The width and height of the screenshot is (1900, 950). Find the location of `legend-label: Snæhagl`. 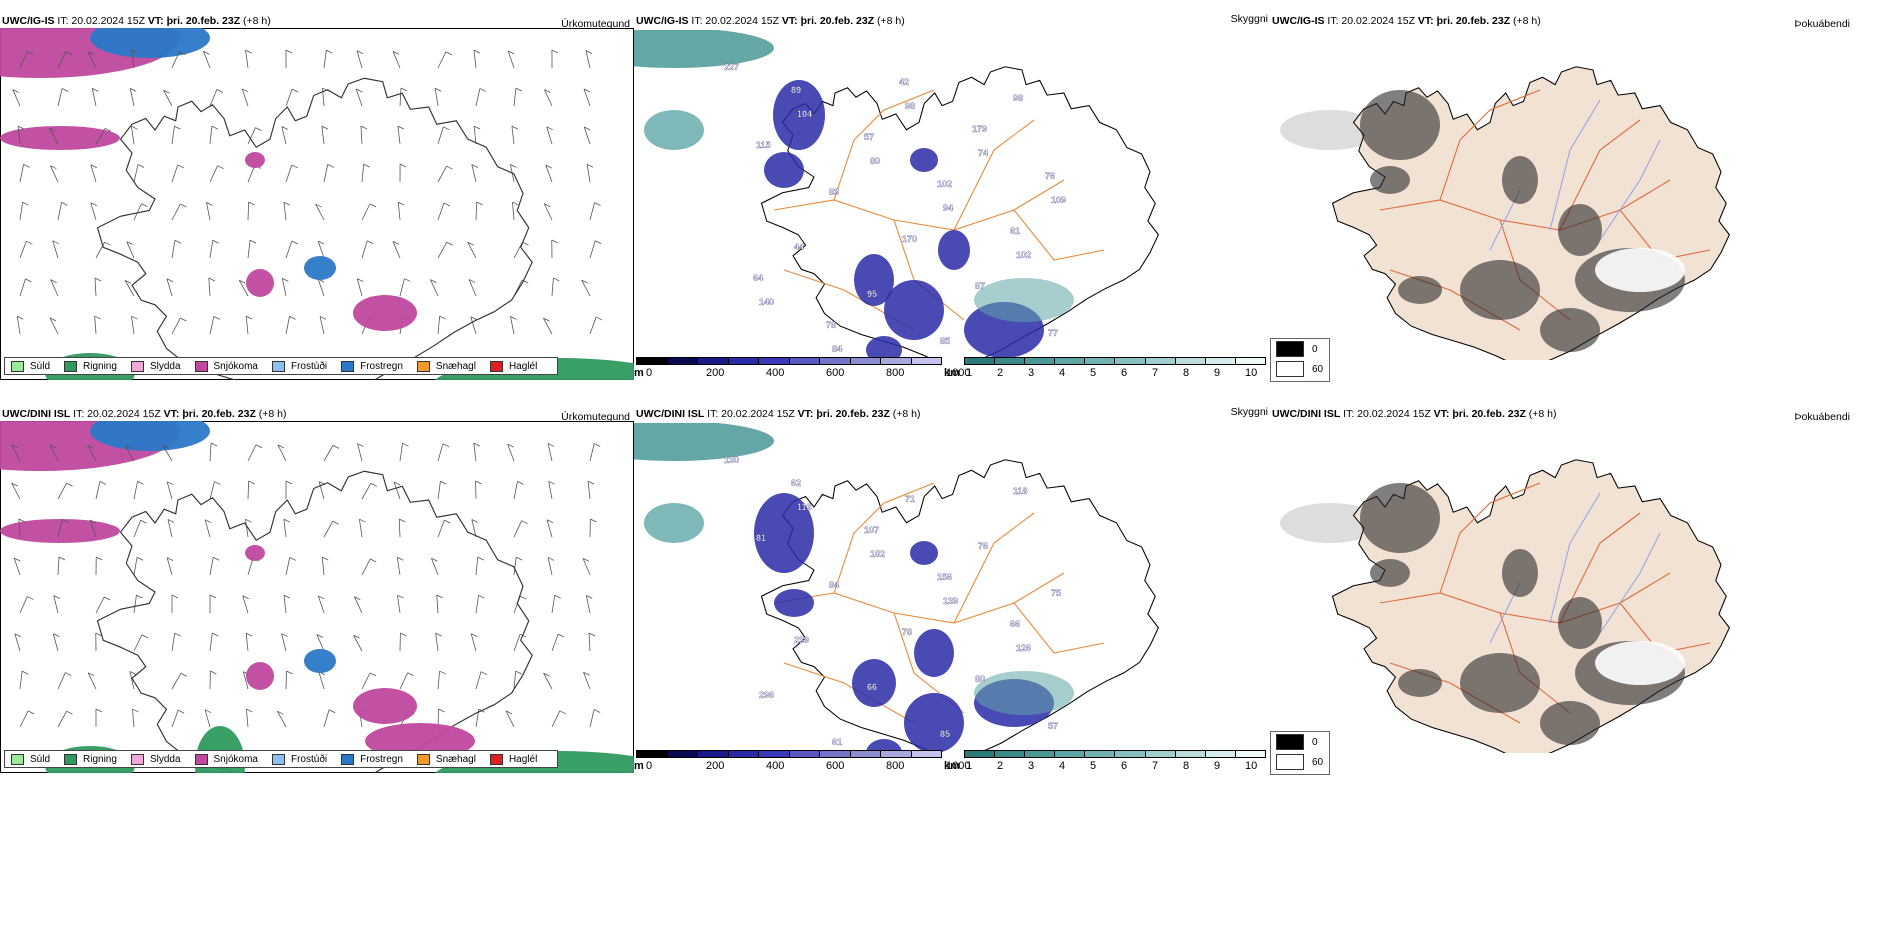

legend-label: Snæhagl is located at coordinates (455, 366).